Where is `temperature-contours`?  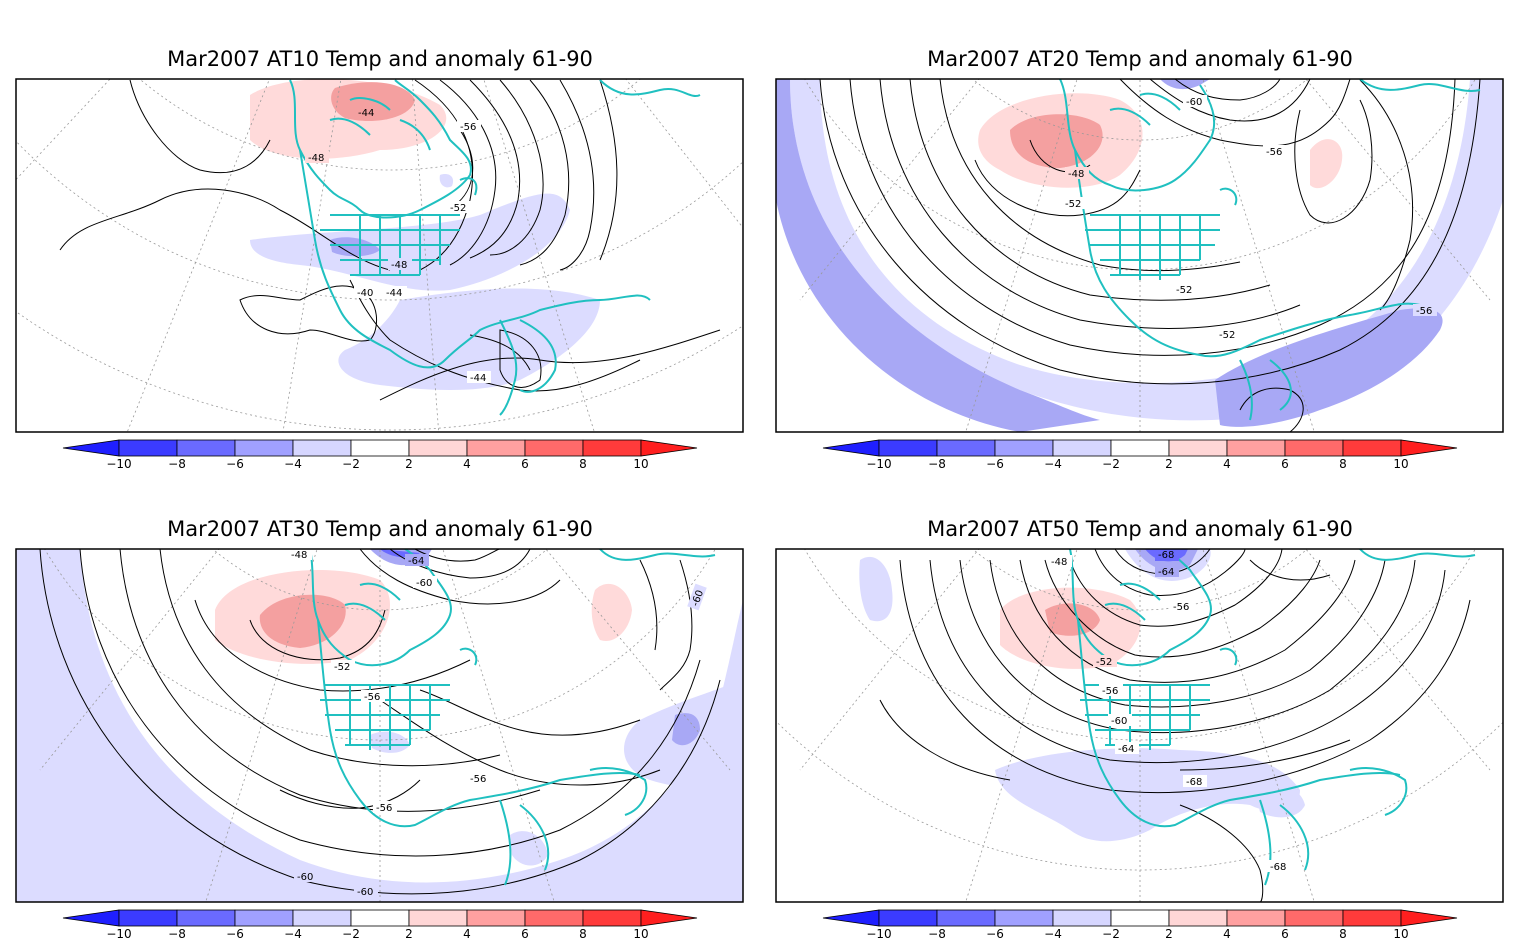 temperature-contours is located at coordinates (1175, 725).